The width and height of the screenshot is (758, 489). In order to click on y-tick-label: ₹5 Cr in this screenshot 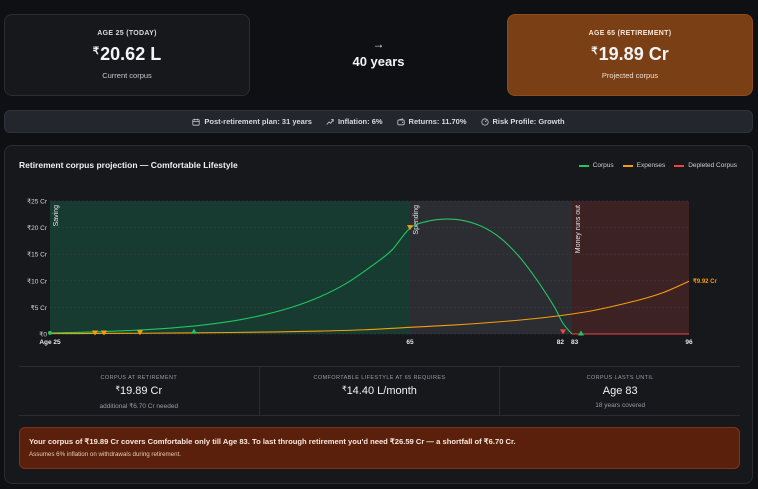, I will do `click(39, 308)`.